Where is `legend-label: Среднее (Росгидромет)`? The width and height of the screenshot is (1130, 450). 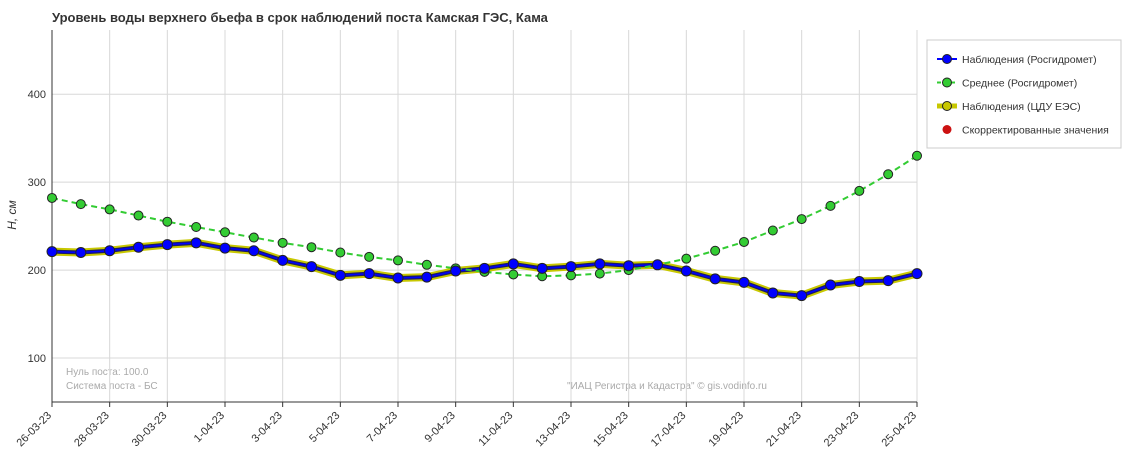
legend-label: Среднее (Росгидромет) is located at coordinates (1019, 84).